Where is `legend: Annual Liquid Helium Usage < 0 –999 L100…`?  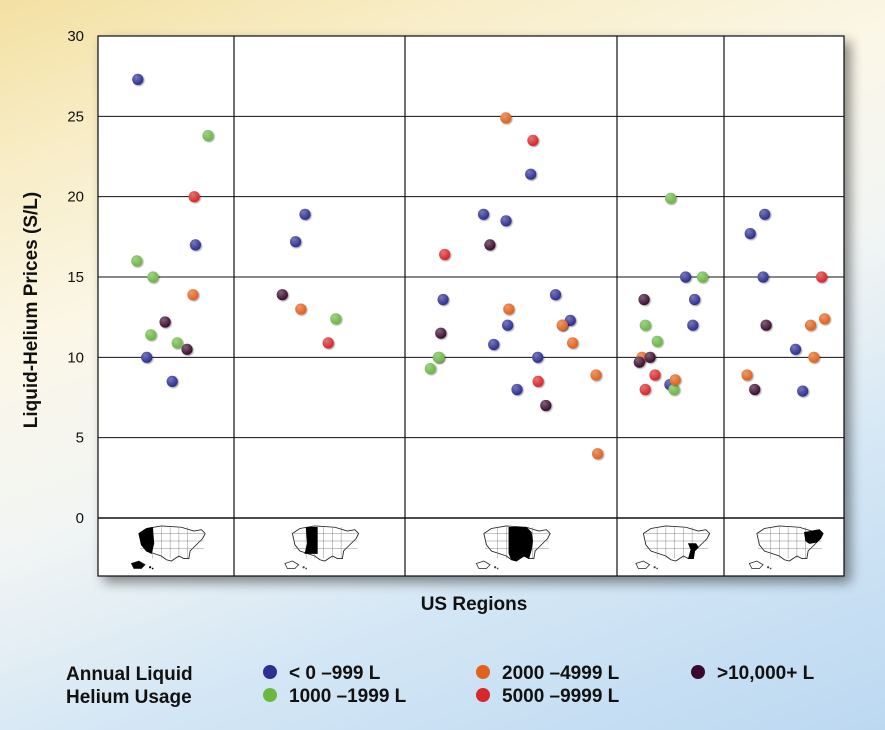 legend: Annual Liquid Helium Usage < 0 –999 L100… is located at coordinates (440, 685).